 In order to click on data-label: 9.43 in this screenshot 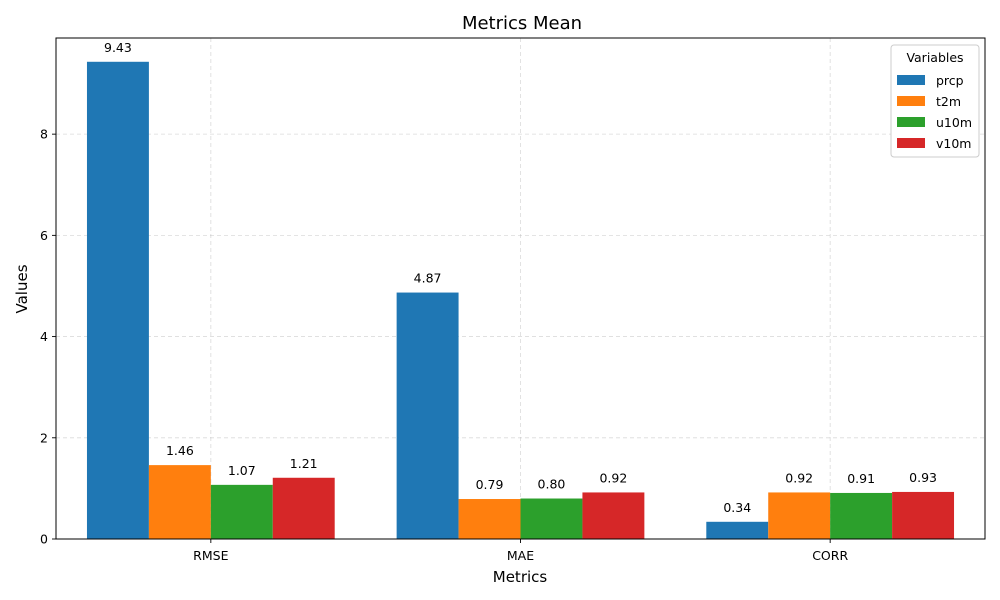, I will do `click(118, 47)`.